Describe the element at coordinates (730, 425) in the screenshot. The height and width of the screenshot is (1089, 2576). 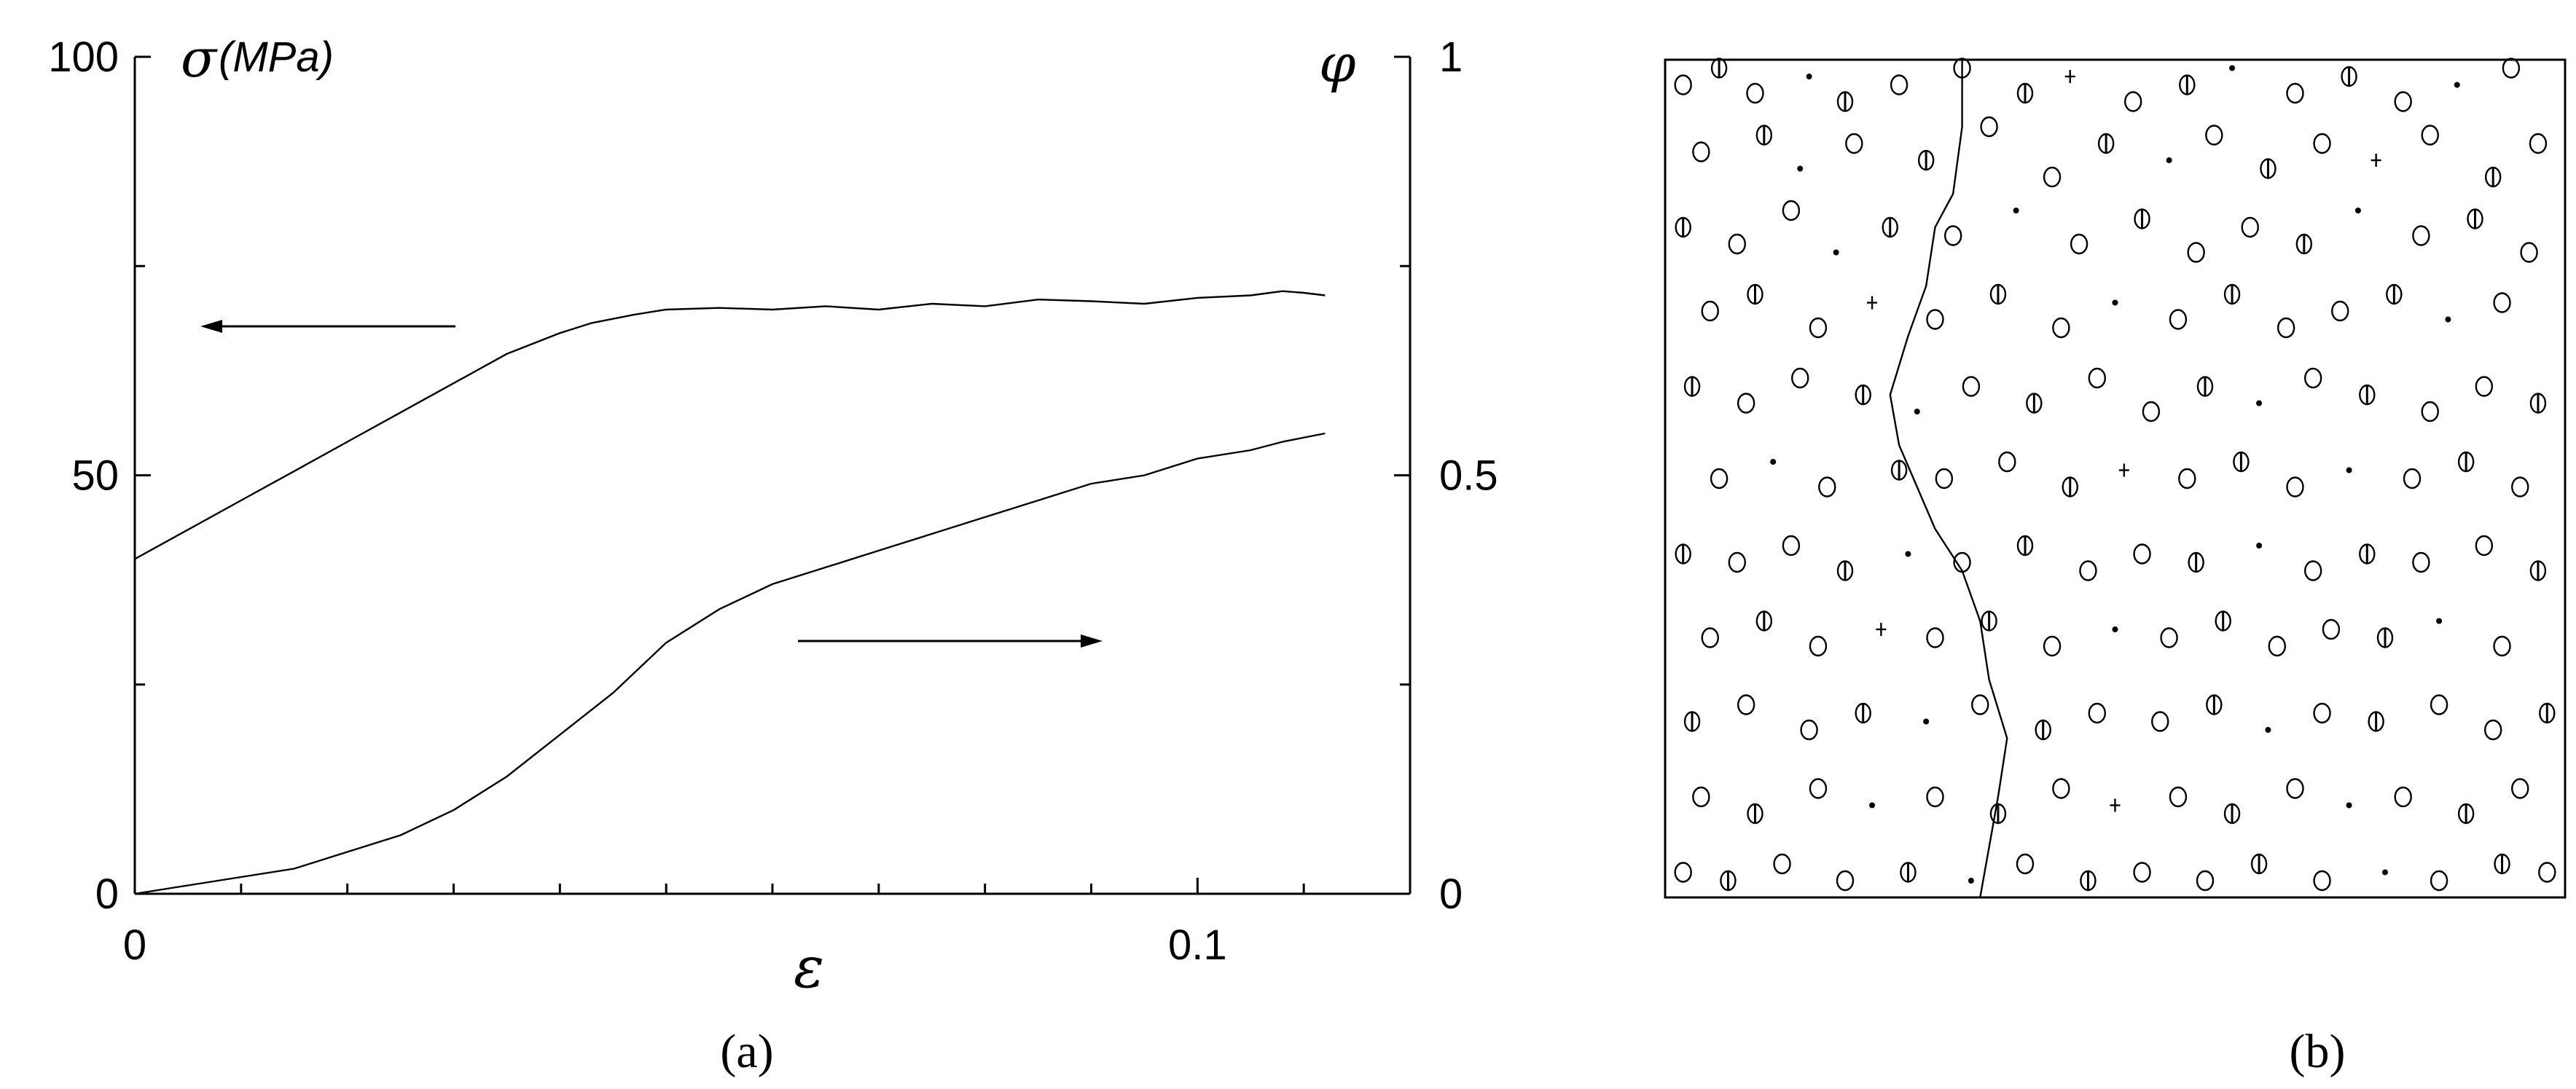
I see `stress-curve` at that location.